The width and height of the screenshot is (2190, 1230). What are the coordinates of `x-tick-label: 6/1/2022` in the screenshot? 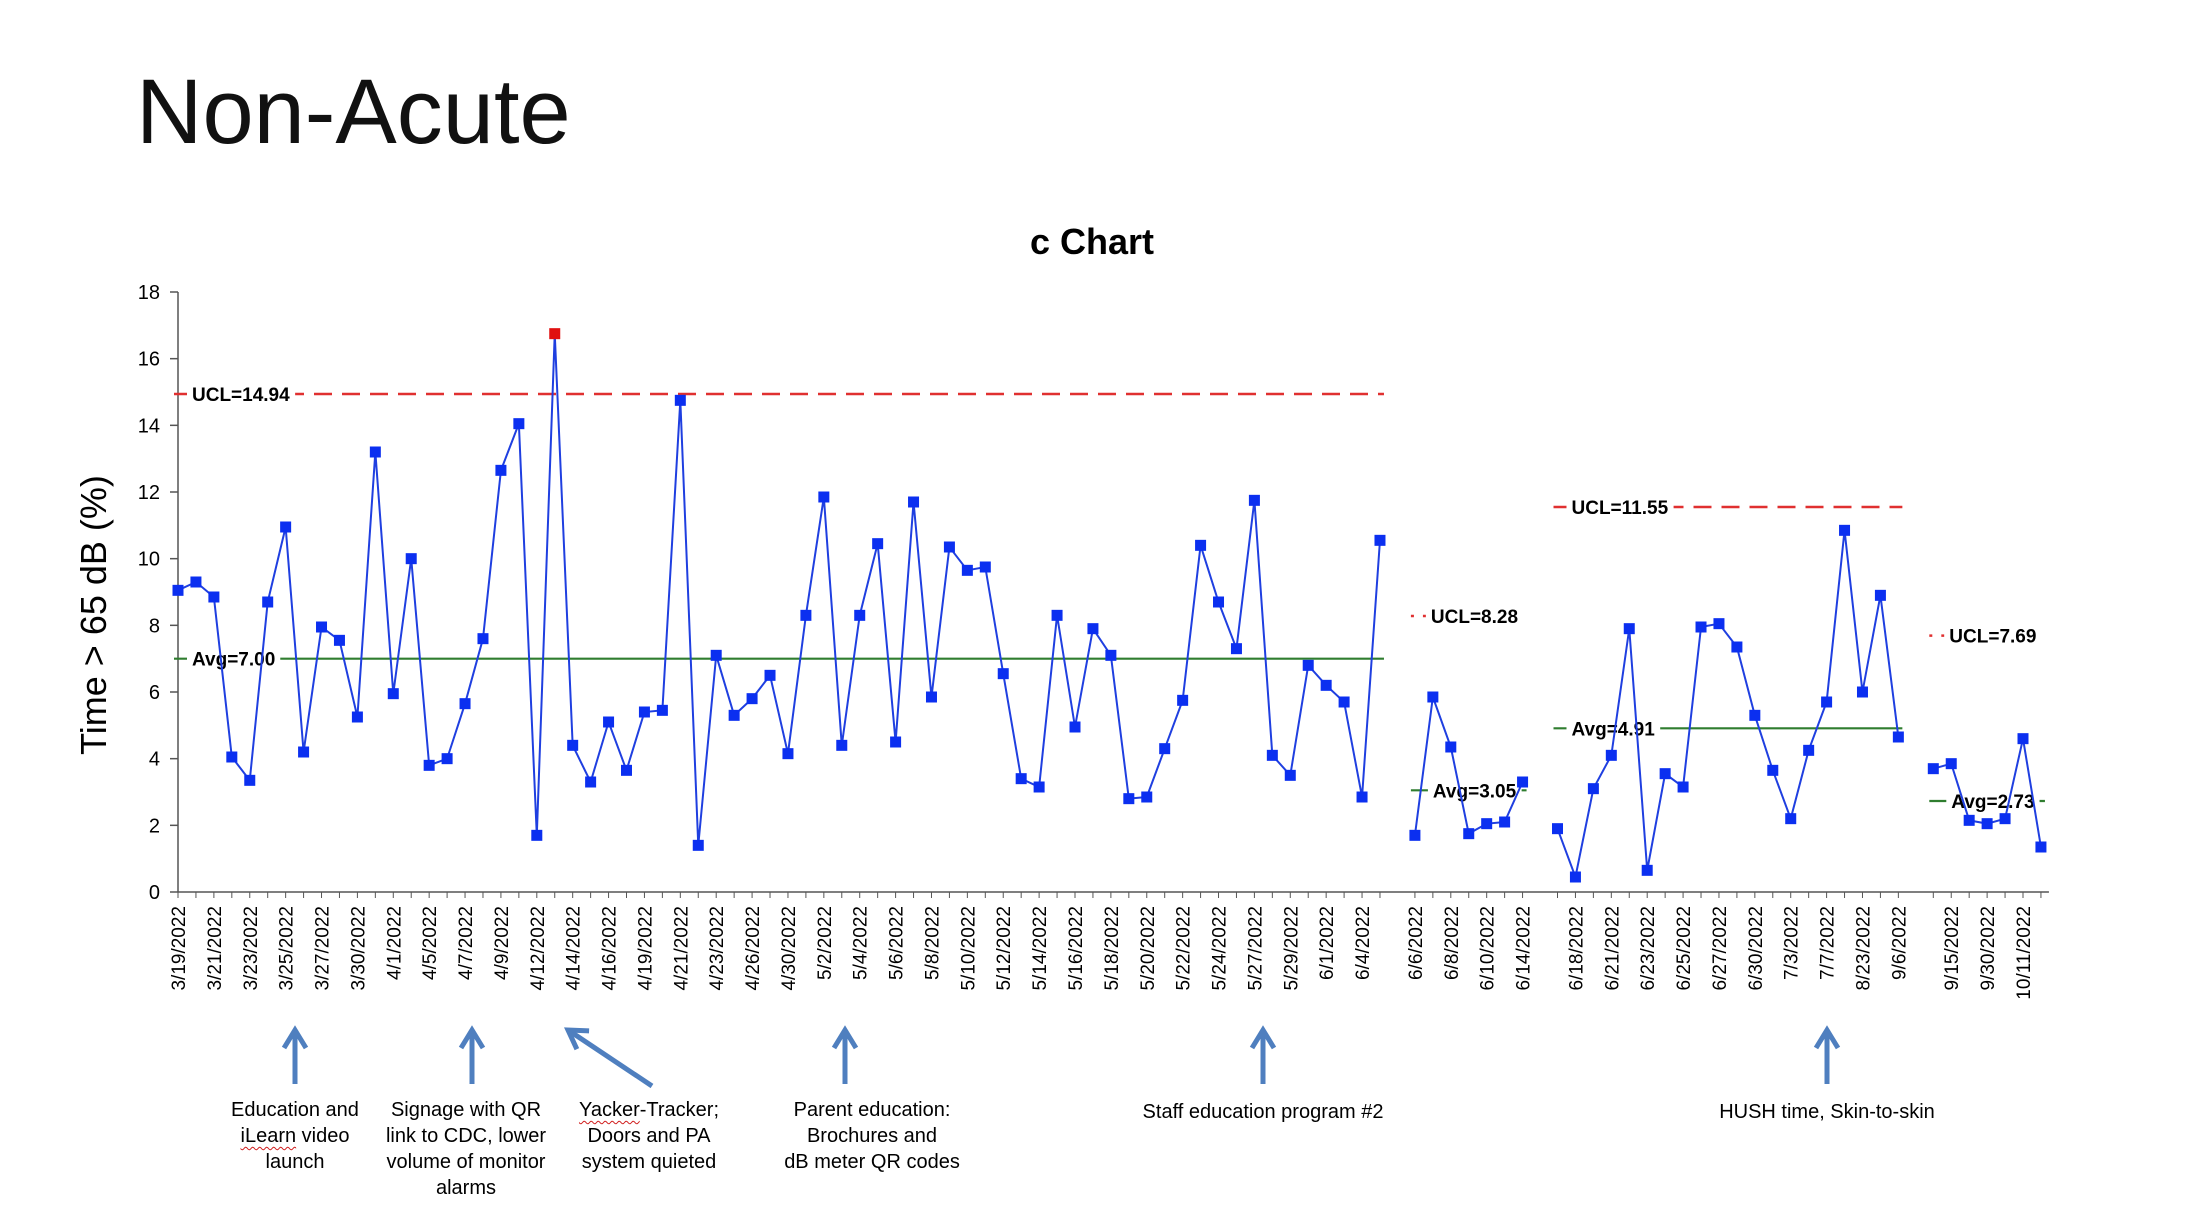 It's located at (1327, 943).